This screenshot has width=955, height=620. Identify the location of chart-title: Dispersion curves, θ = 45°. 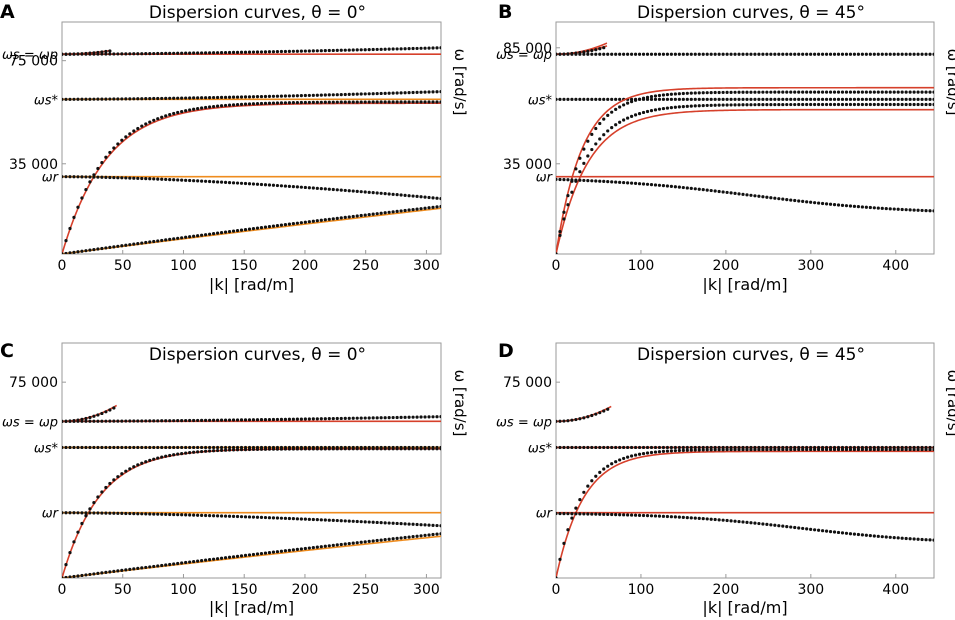
(751, 13).